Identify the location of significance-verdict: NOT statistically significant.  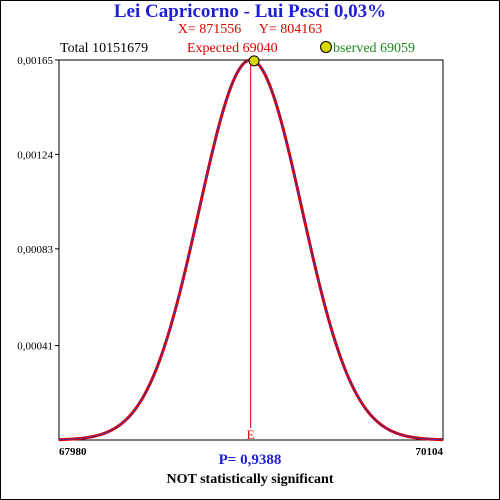
(250, 479).